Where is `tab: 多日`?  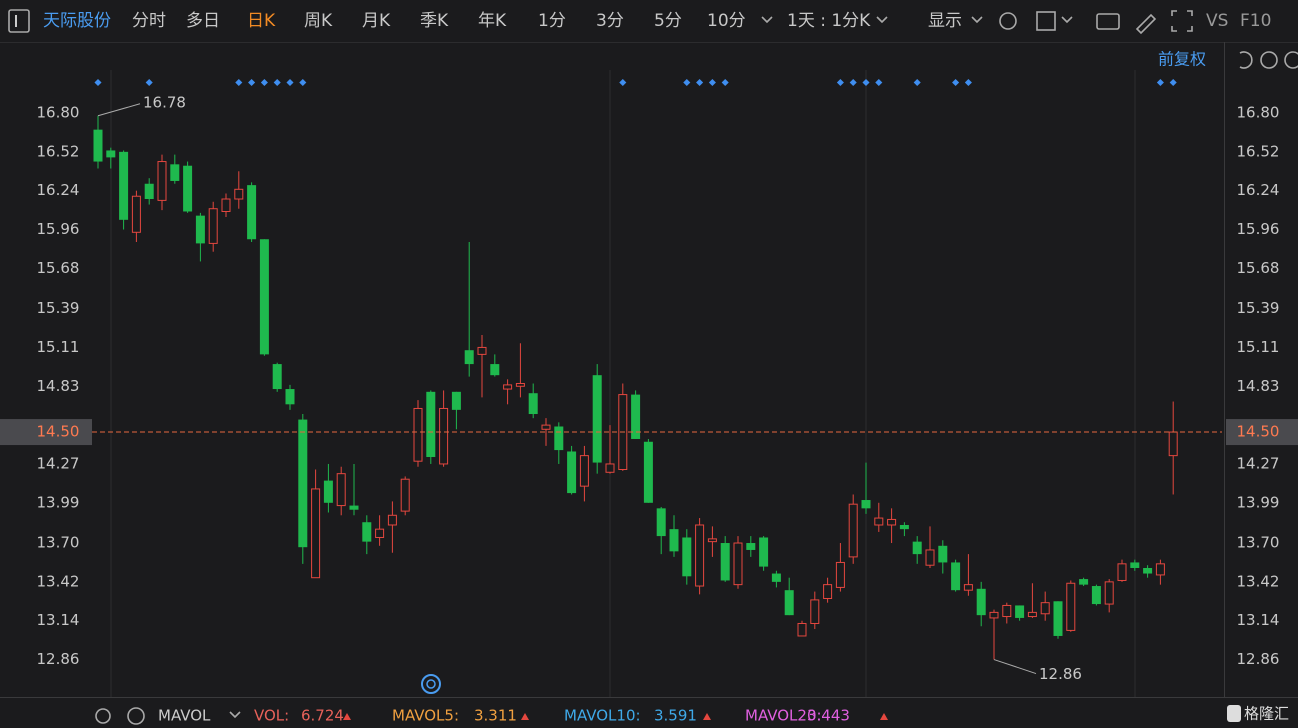 tab: 多日 is located at coordinates (203, 21).